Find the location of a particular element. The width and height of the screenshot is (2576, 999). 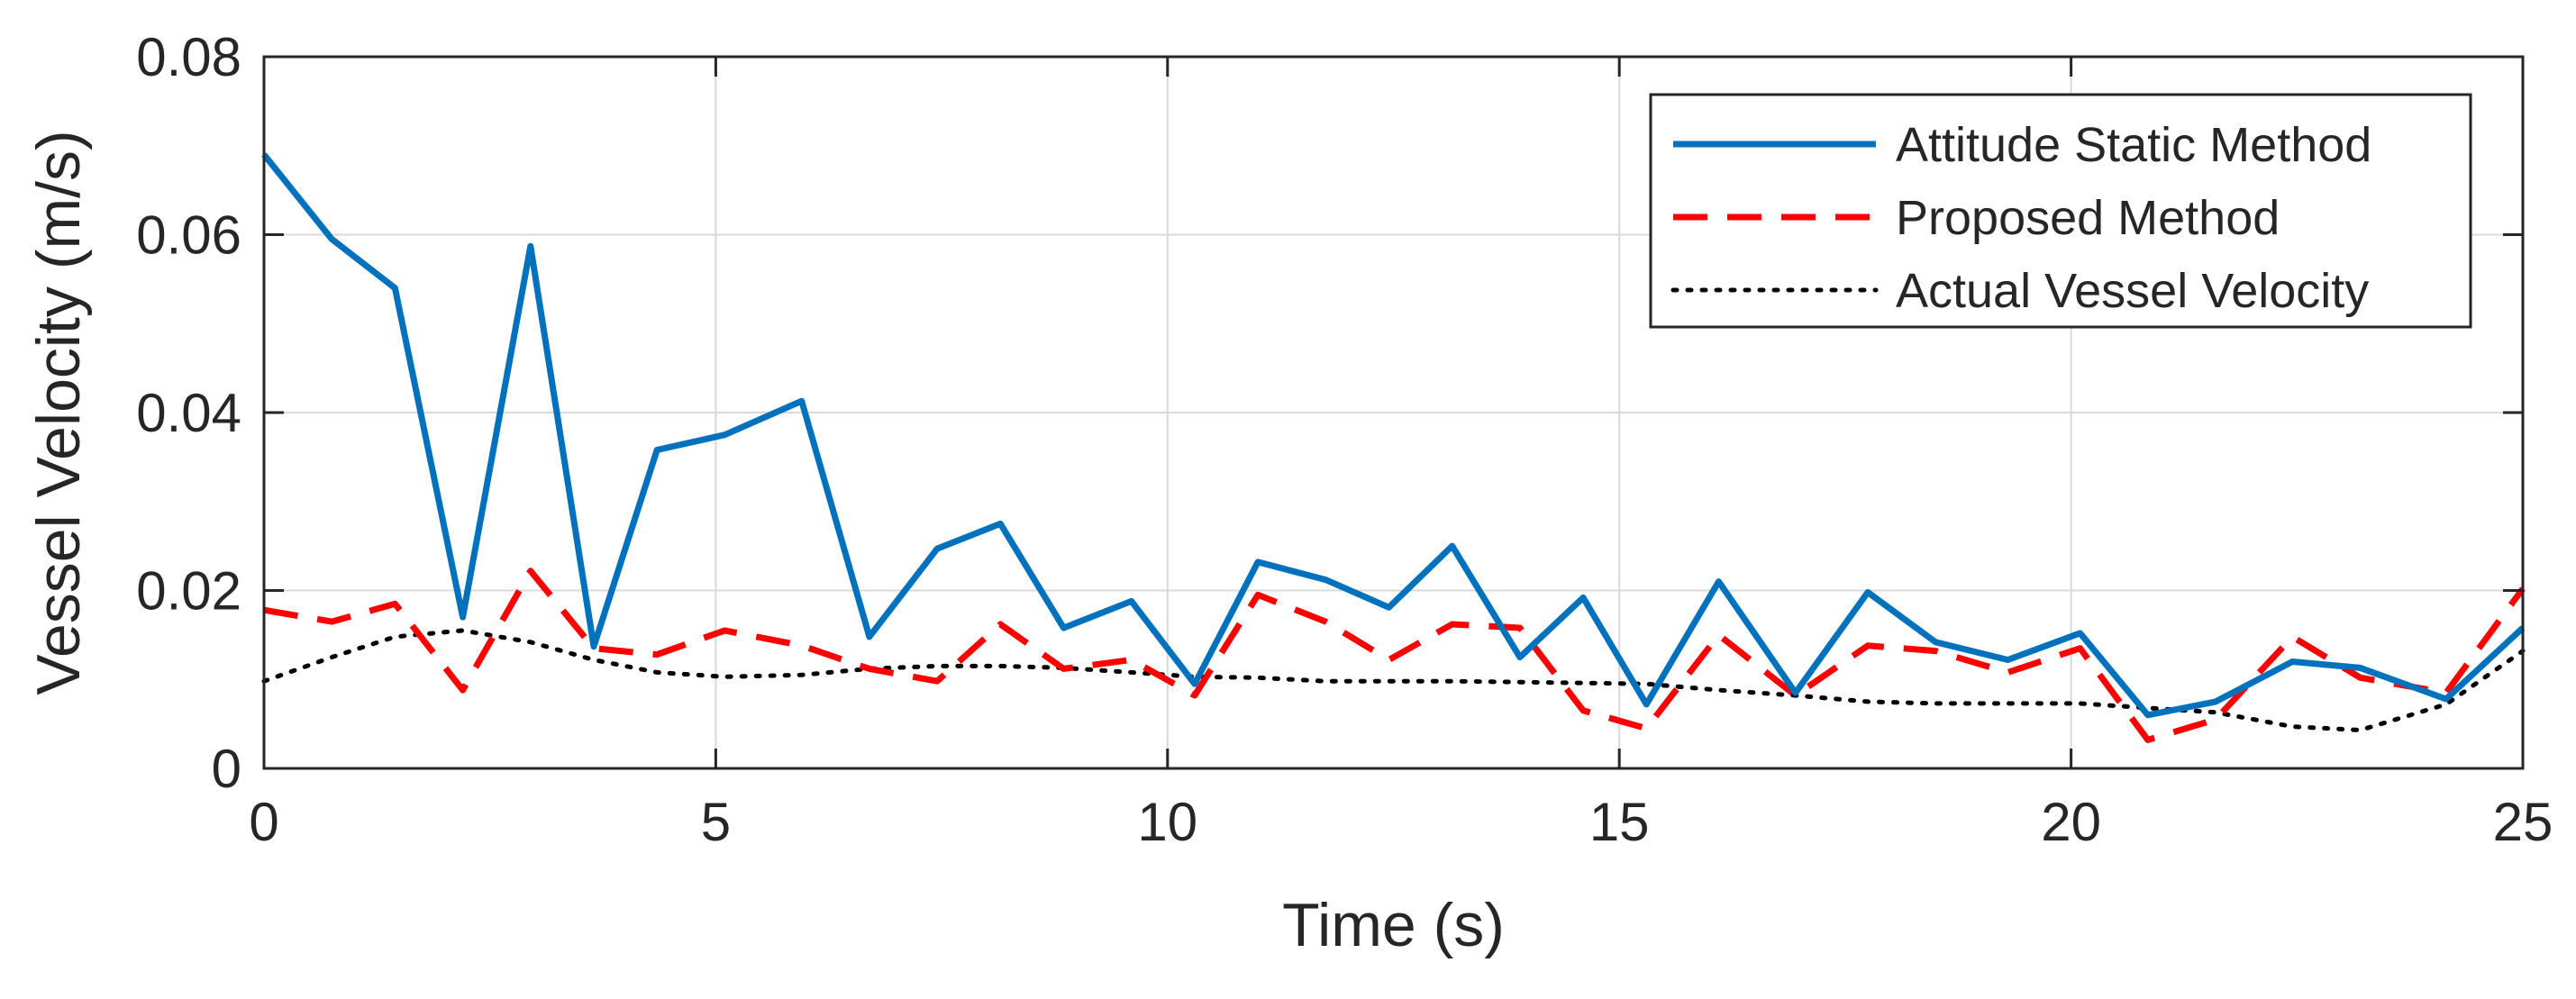

y-tick-label: 0.02 is located at coordinates (188, 591).